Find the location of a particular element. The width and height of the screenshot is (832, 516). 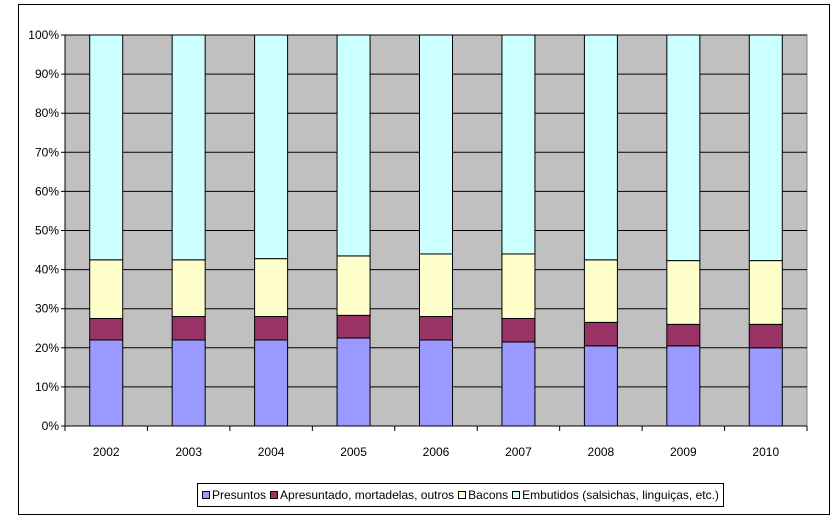

x-tick-label: 2007 is located at coordinates (518, 452).